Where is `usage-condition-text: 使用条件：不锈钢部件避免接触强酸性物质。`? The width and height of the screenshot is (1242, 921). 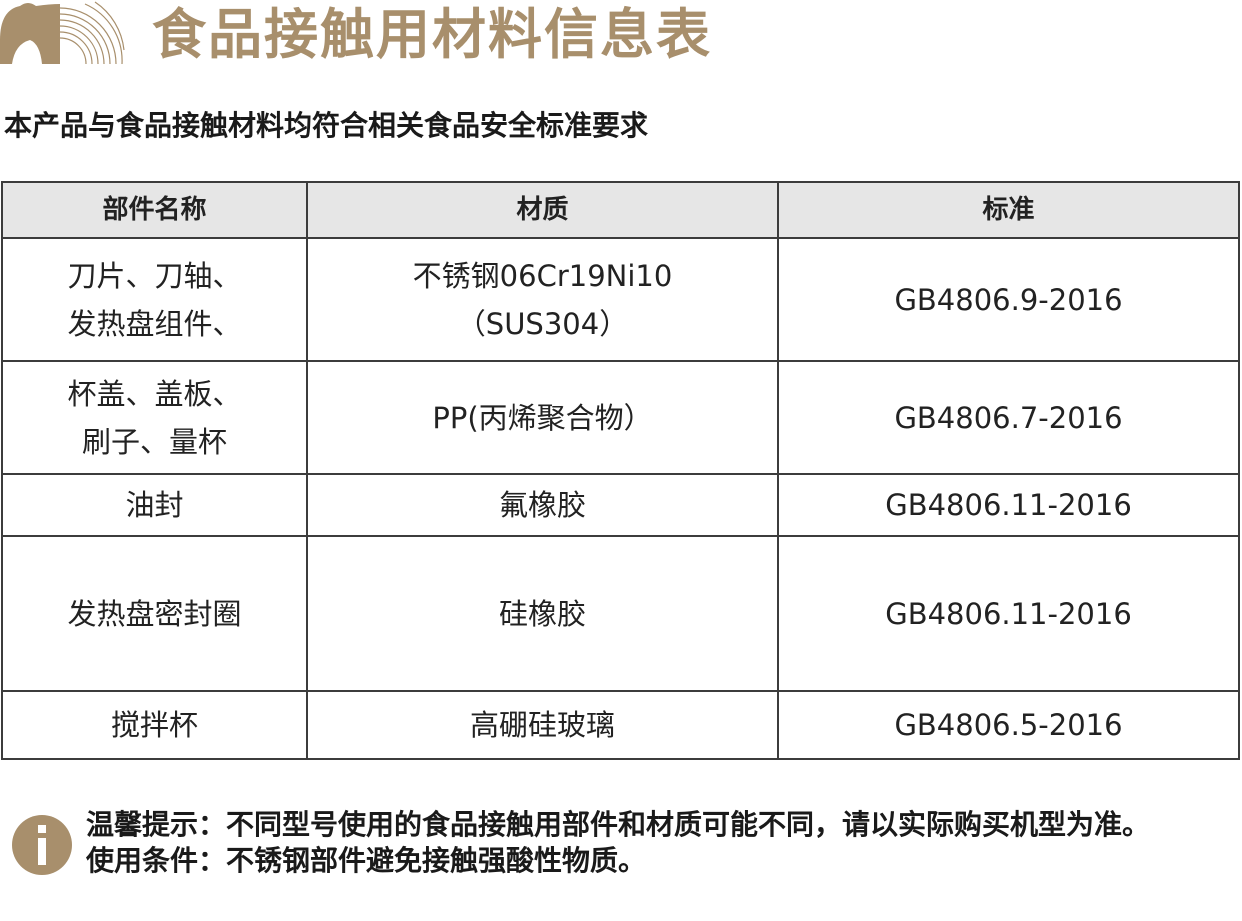 usage-condition-text: 使用条件：不锈钢部件避免接触强酸性物质。 is located at coordinates (366, 860).